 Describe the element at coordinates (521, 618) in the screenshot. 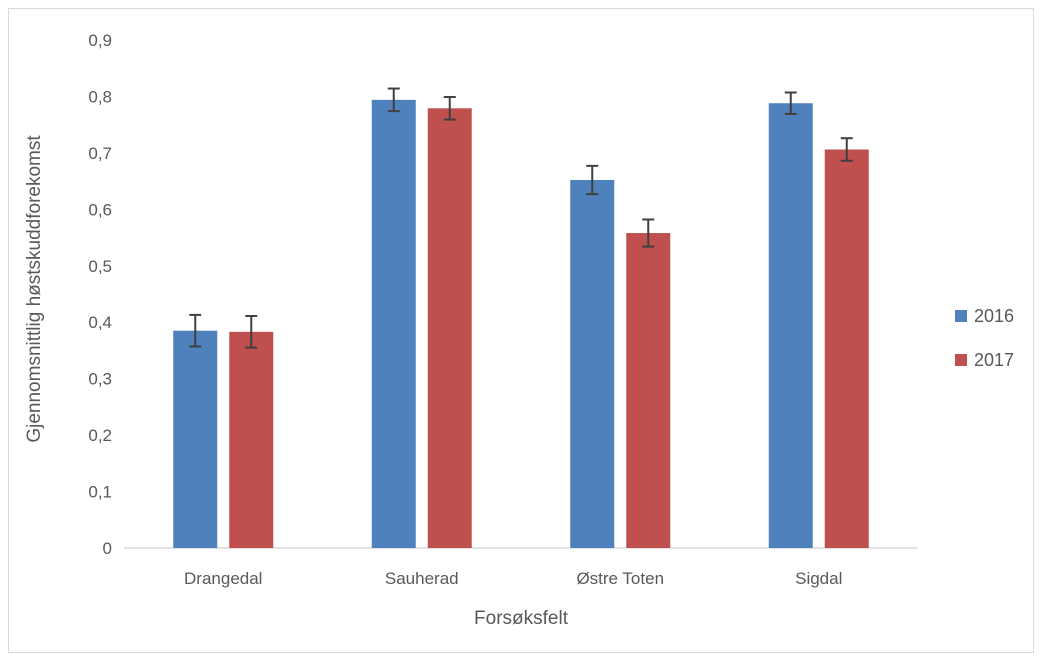

I see `x-axis-title: Forsøksfelt` at that location.